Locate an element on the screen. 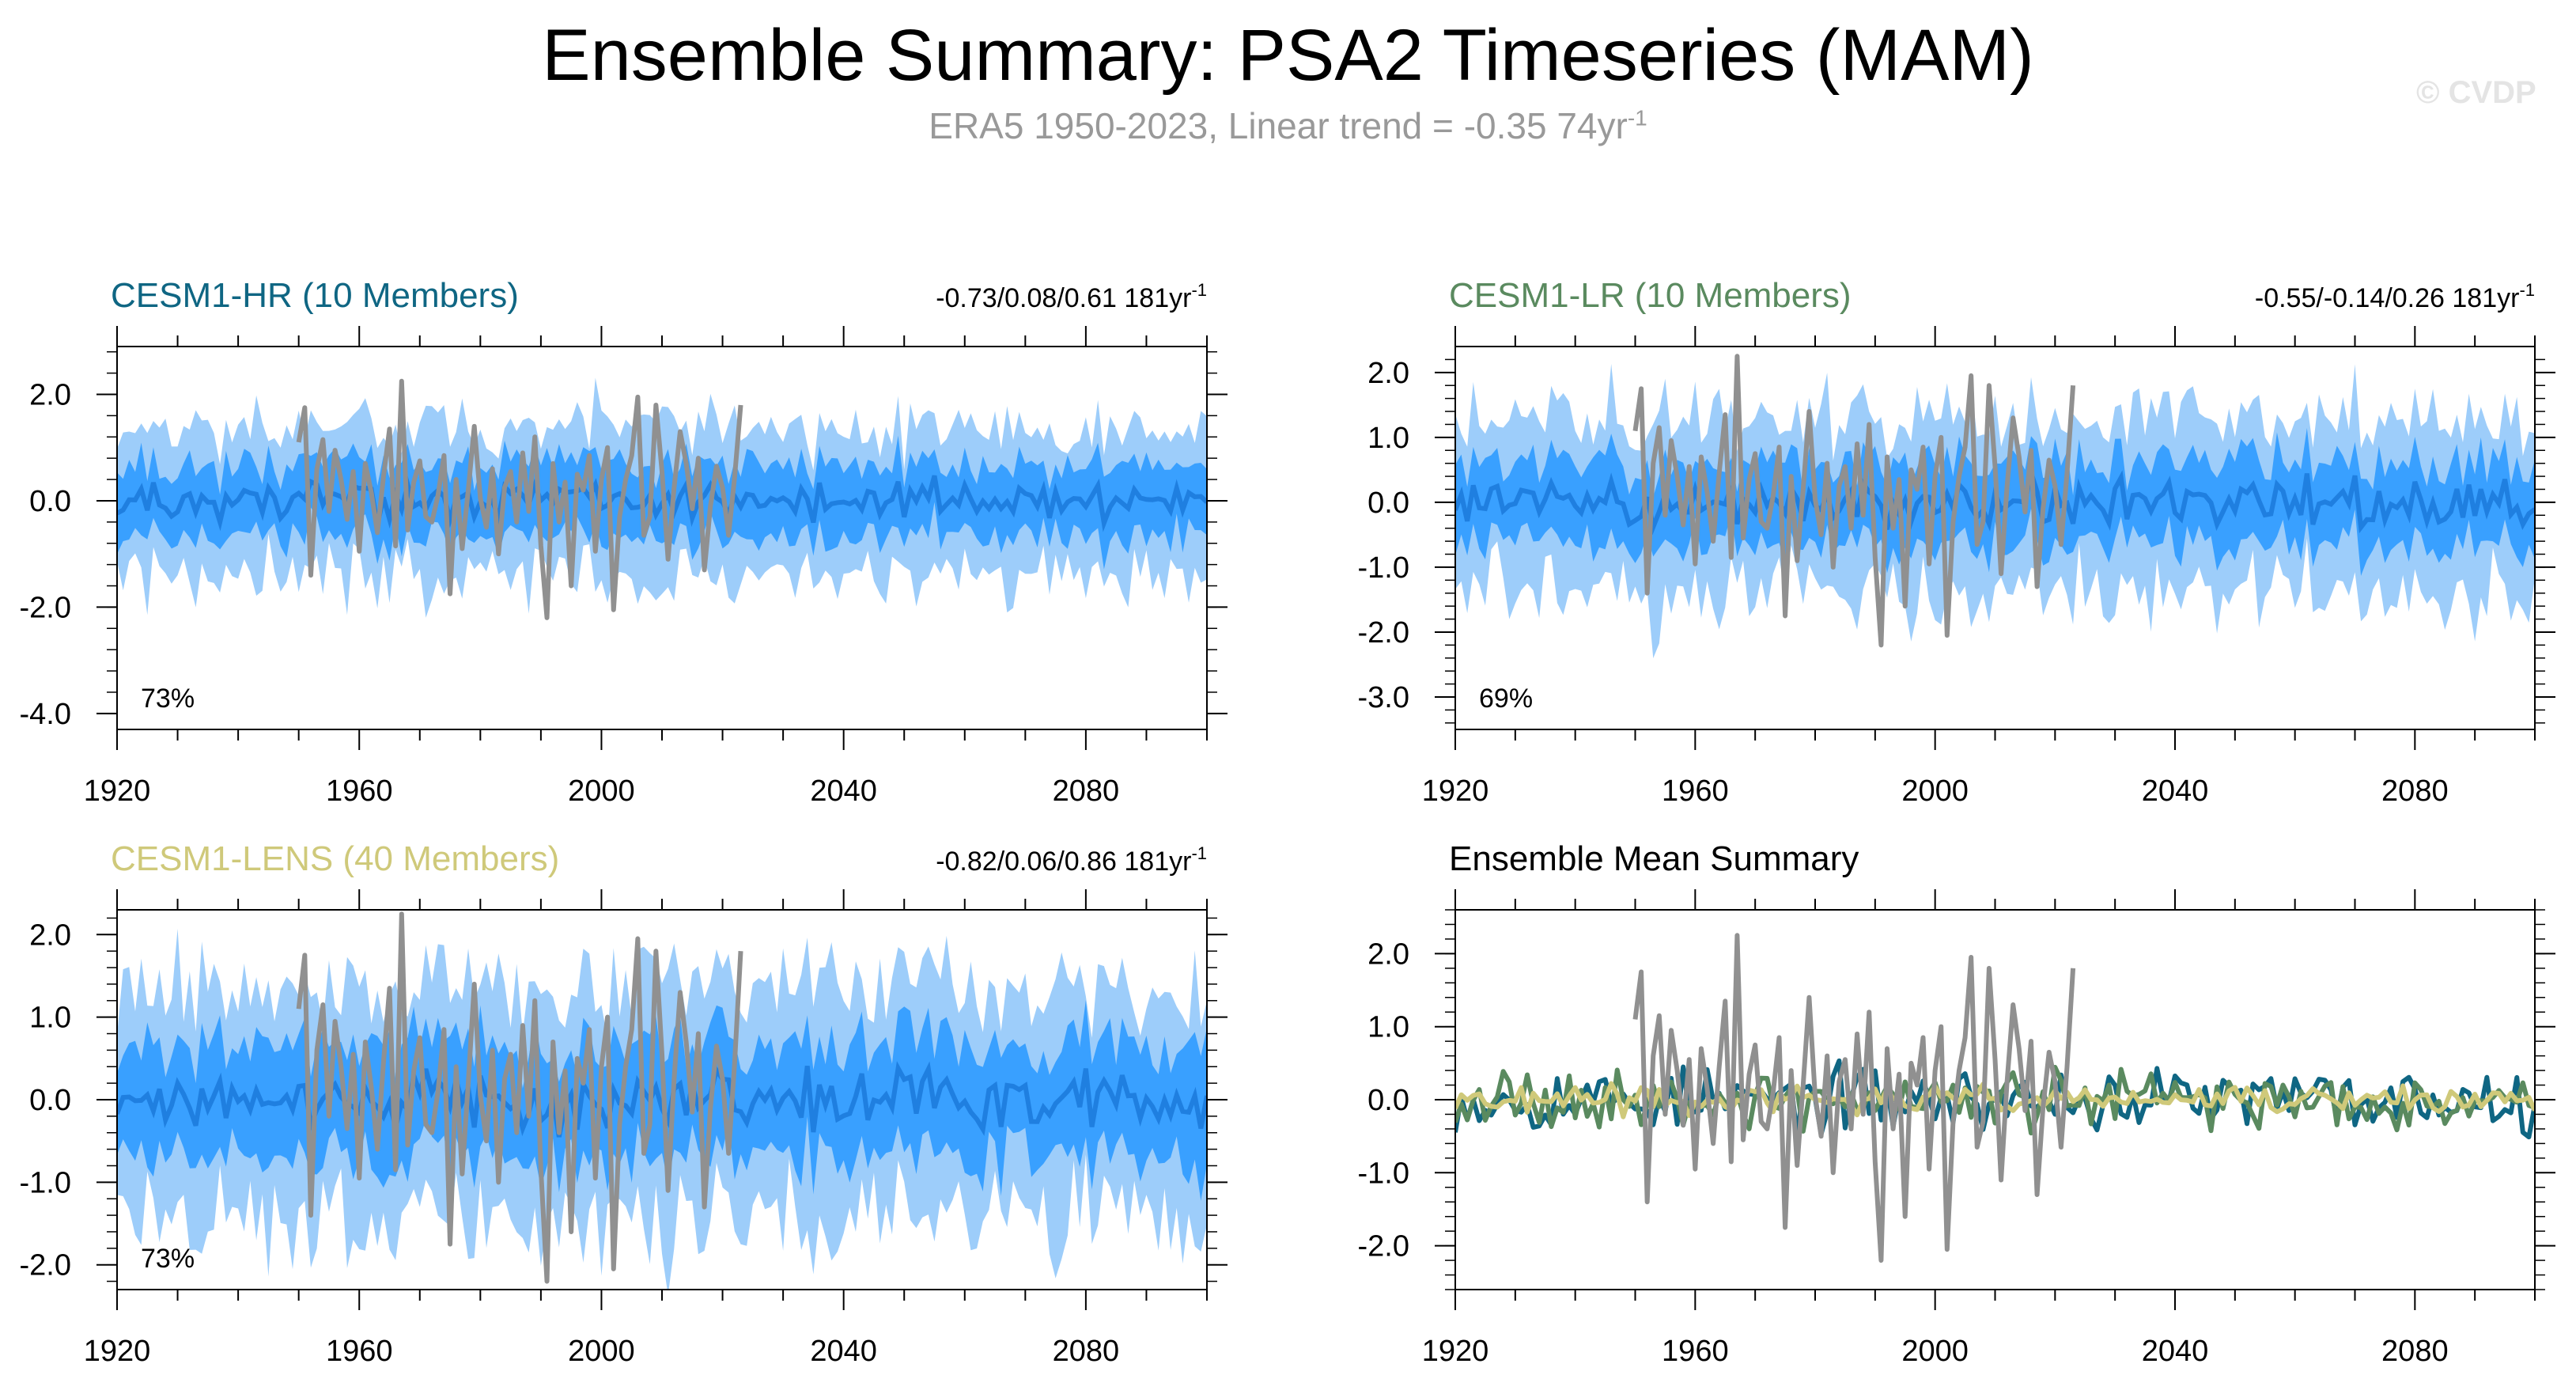 This screenshot has width=2576, height=1394. panel-title: Ensemble Mean Summary is located at coordinates (1654, 858).